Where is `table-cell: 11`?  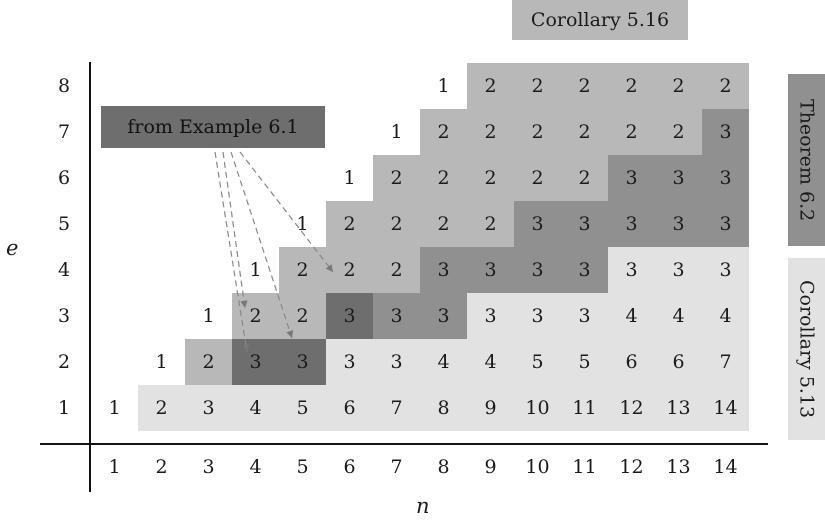
table-cell: 11 is located at coordinates (584, 408).